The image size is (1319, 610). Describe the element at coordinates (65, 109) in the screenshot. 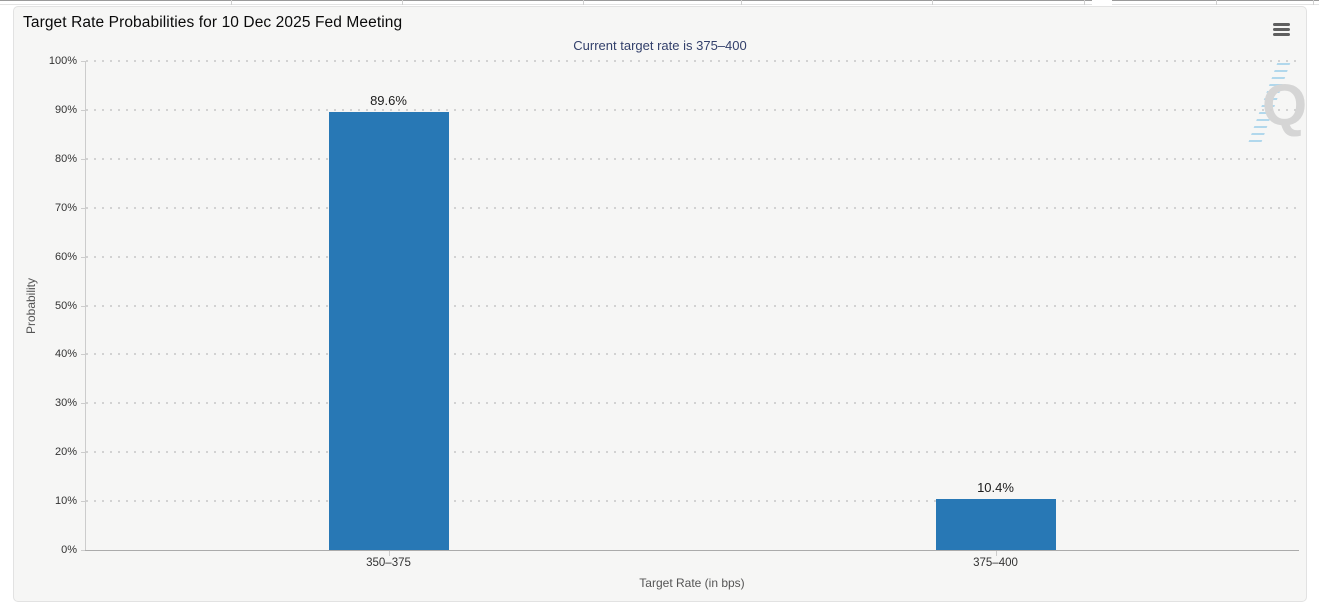

I see `y-tick-label: 90%` at that location.